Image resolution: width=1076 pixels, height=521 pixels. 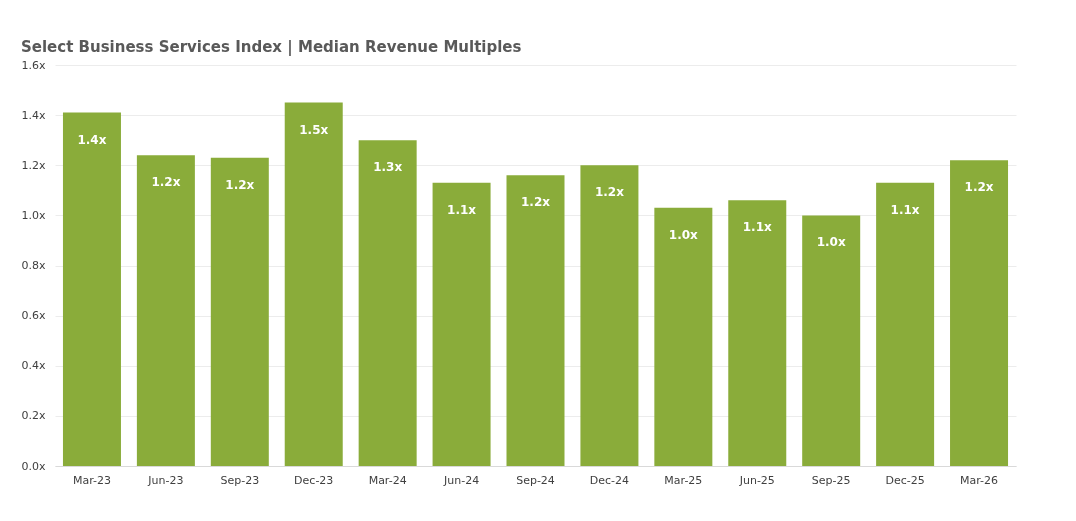 I want to click on data-label: 1.4x, so click(x=92, y=139).